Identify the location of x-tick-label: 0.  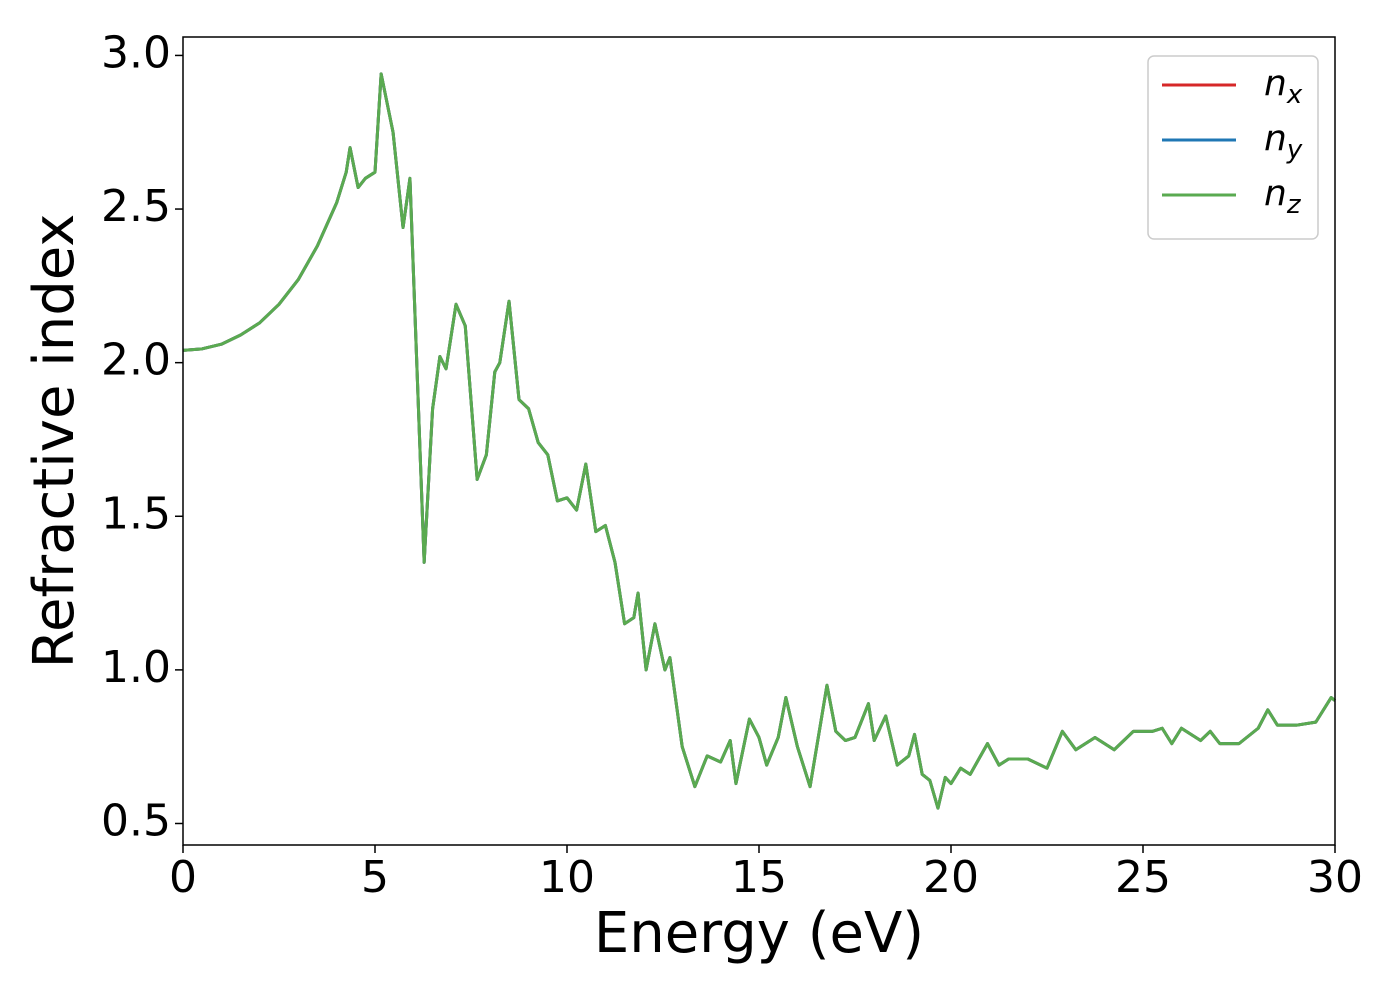
(183, 877).